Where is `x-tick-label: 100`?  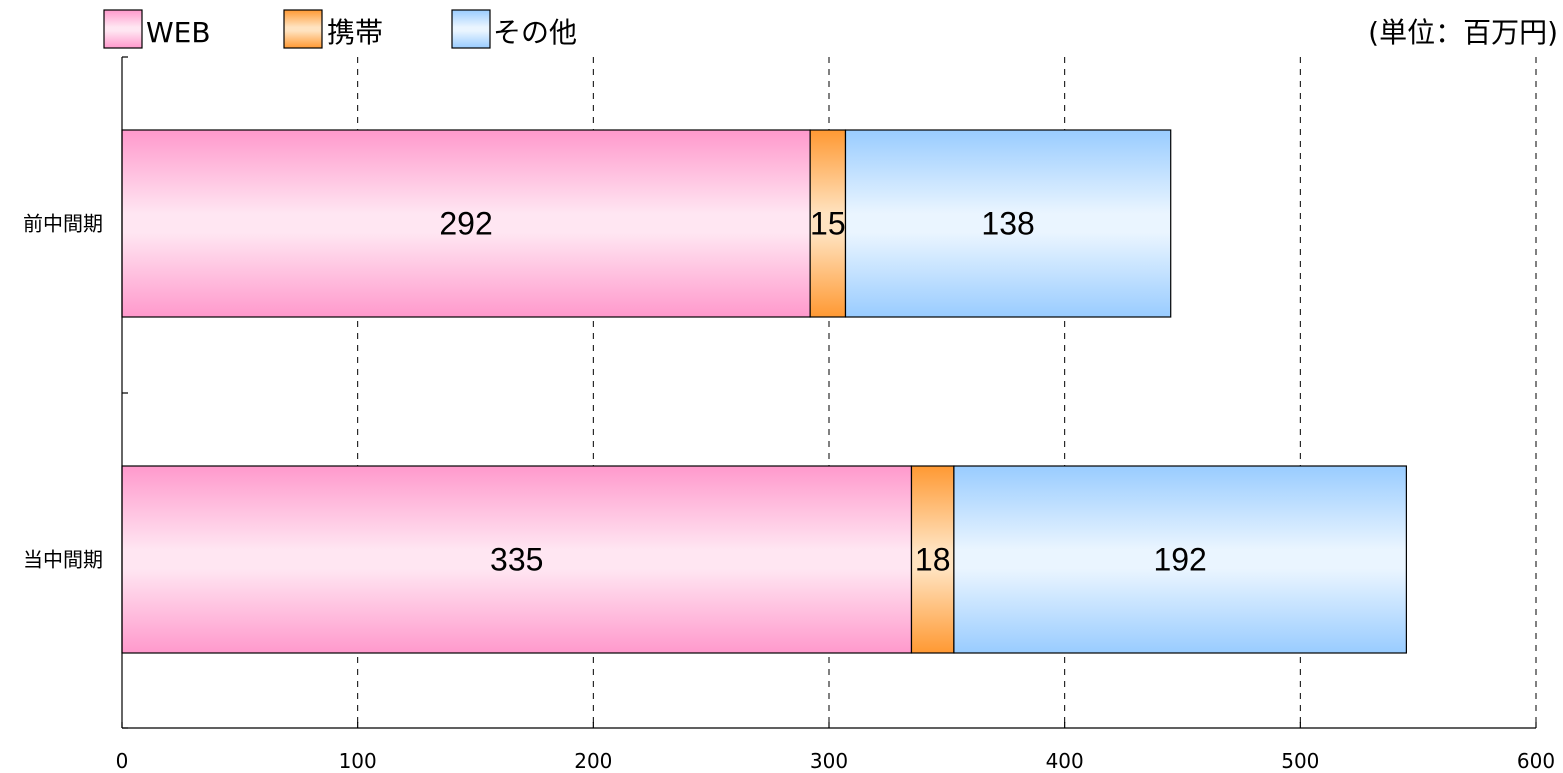
x-tick-label: 100 is located at coordinates (358, 761).